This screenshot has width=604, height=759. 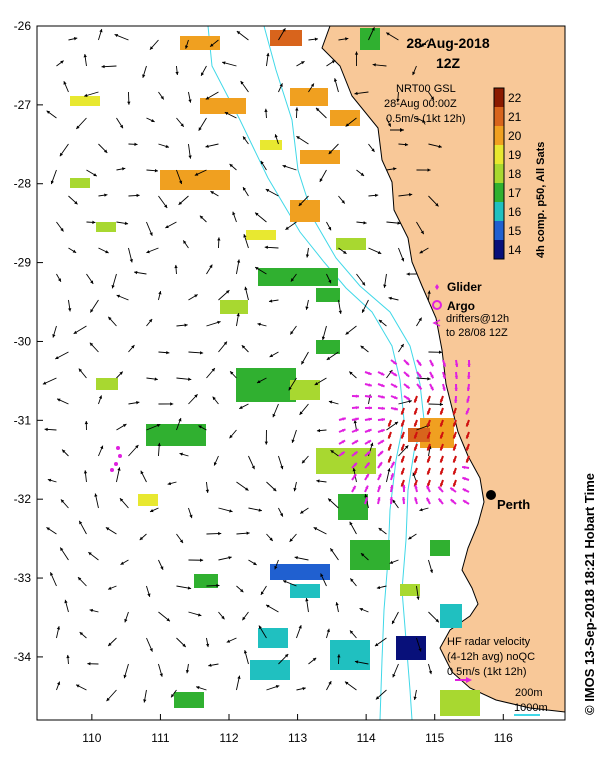 I want to click on x-tick-label: 115, so click(x=434, y=738).